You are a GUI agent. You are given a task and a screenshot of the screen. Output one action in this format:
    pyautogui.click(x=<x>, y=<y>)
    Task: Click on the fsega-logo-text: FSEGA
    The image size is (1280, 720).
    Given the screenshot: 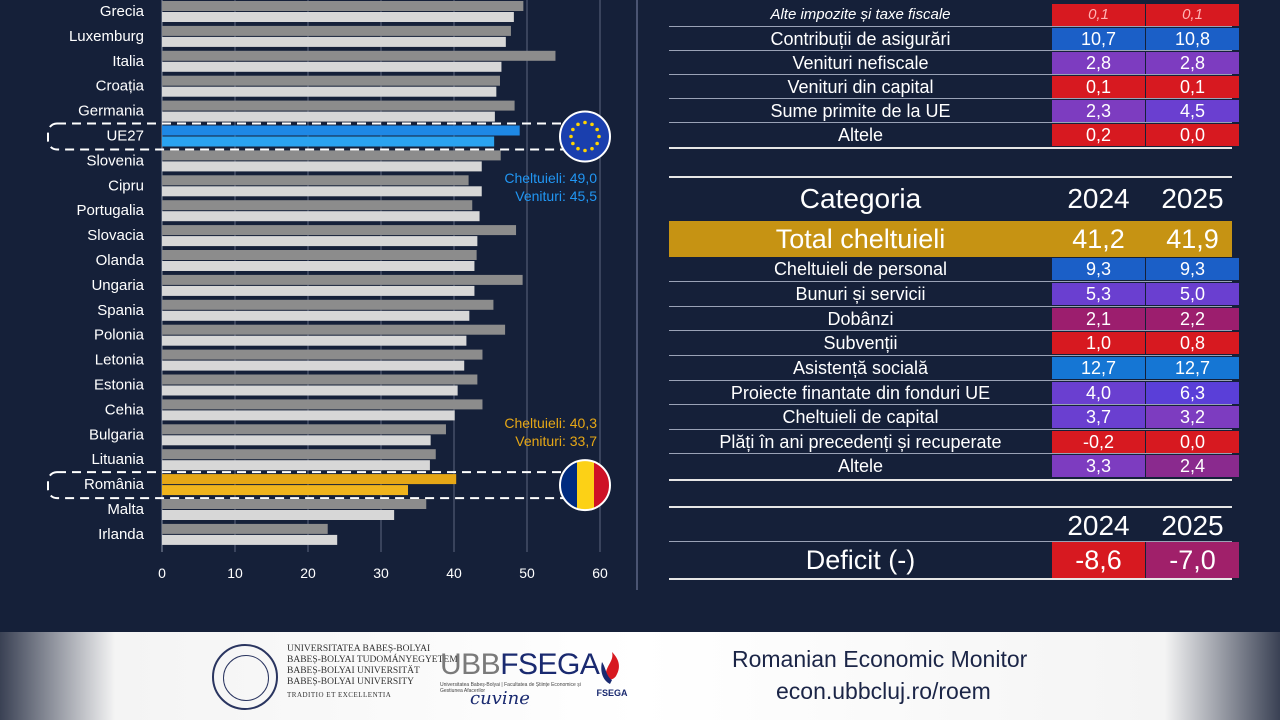 What is the action you would take?
    pyautogui.click(x=612, y=693)
    